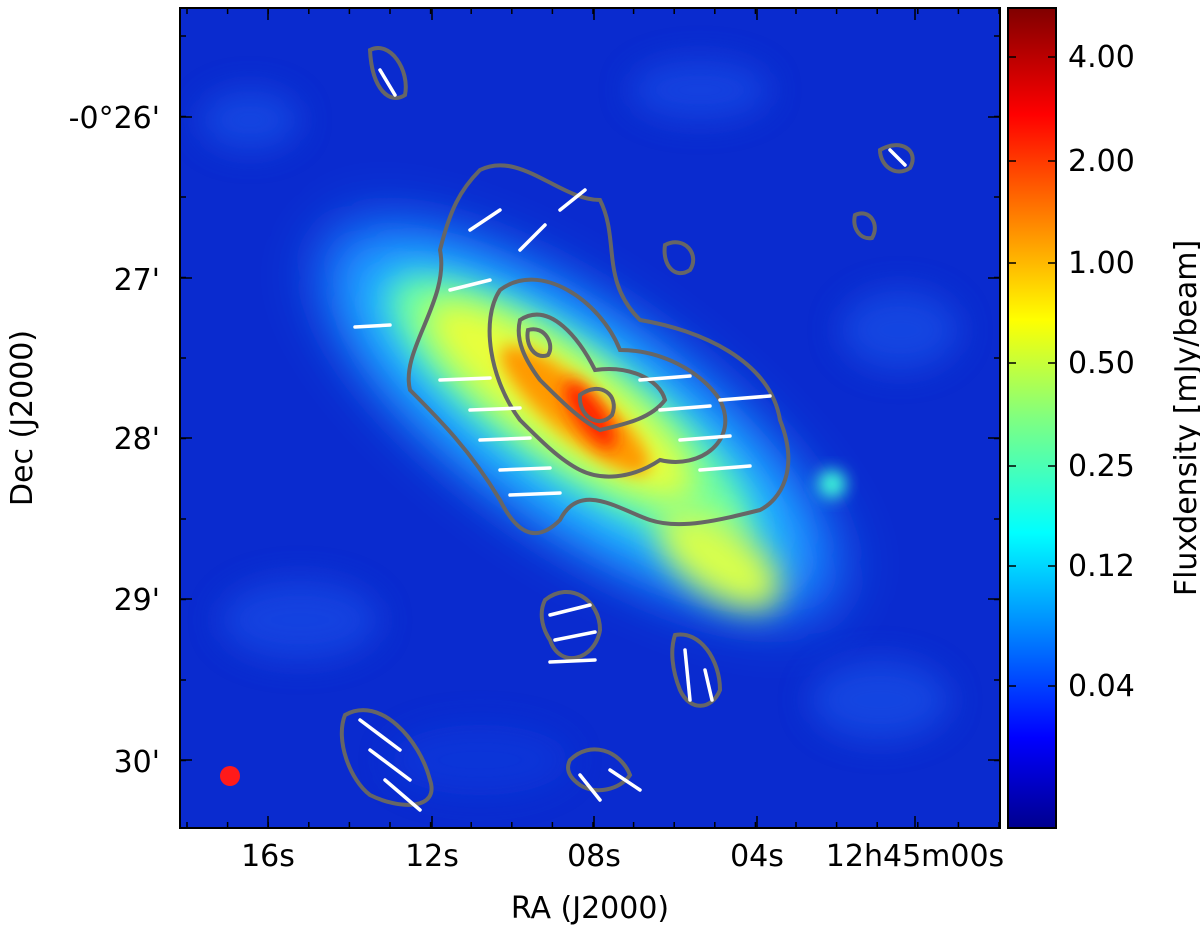 The width and height of the screenshot is (1200, 937). What do you see at coordinates (757, 856) in the screenshot?
I see `x-tick-label: 04s` at bounding box center [757, 856].